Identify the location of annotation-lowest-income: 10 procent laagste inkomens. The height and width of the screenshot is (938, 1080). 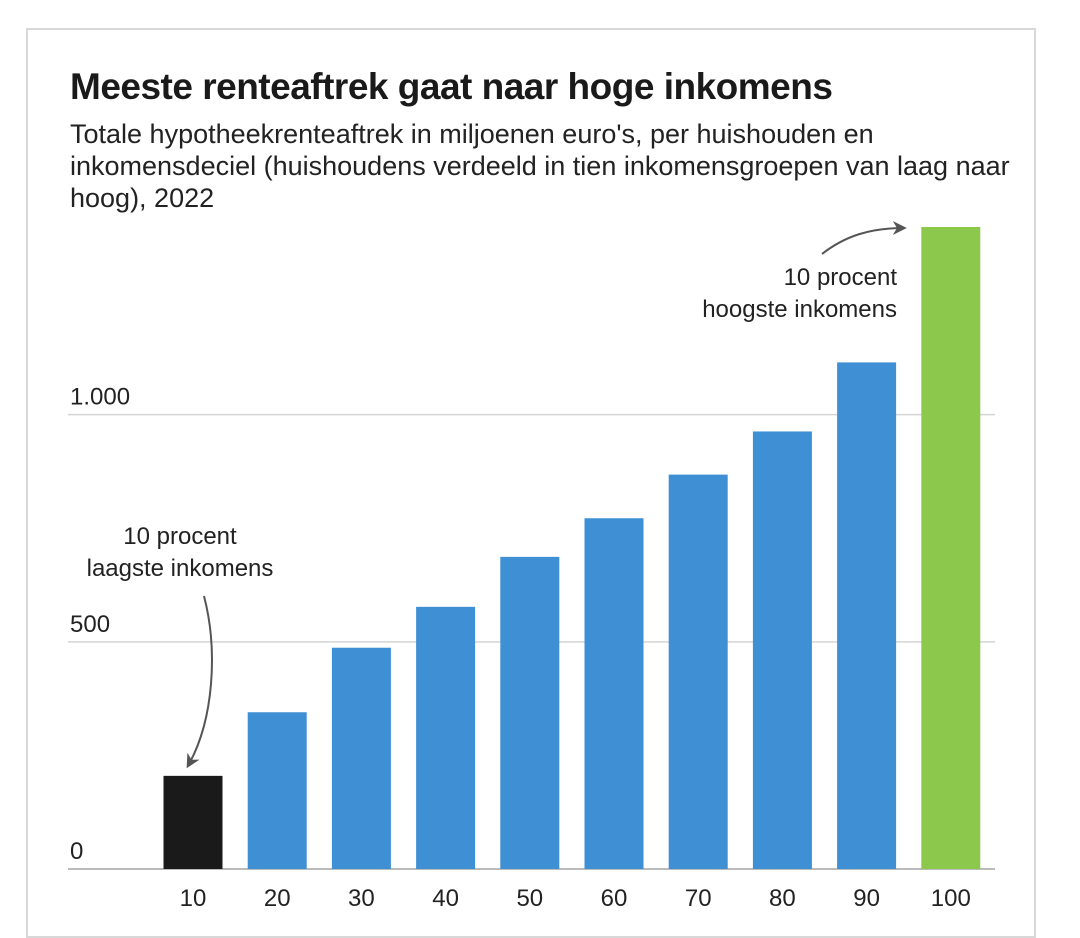
(180, 646).